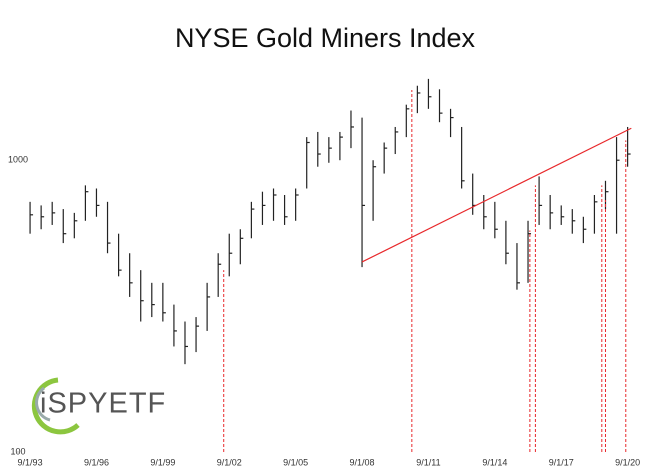 This screenshot has width=650, height=476. I want to click on x-tick-label: 9/1/93, so click(30, 462).